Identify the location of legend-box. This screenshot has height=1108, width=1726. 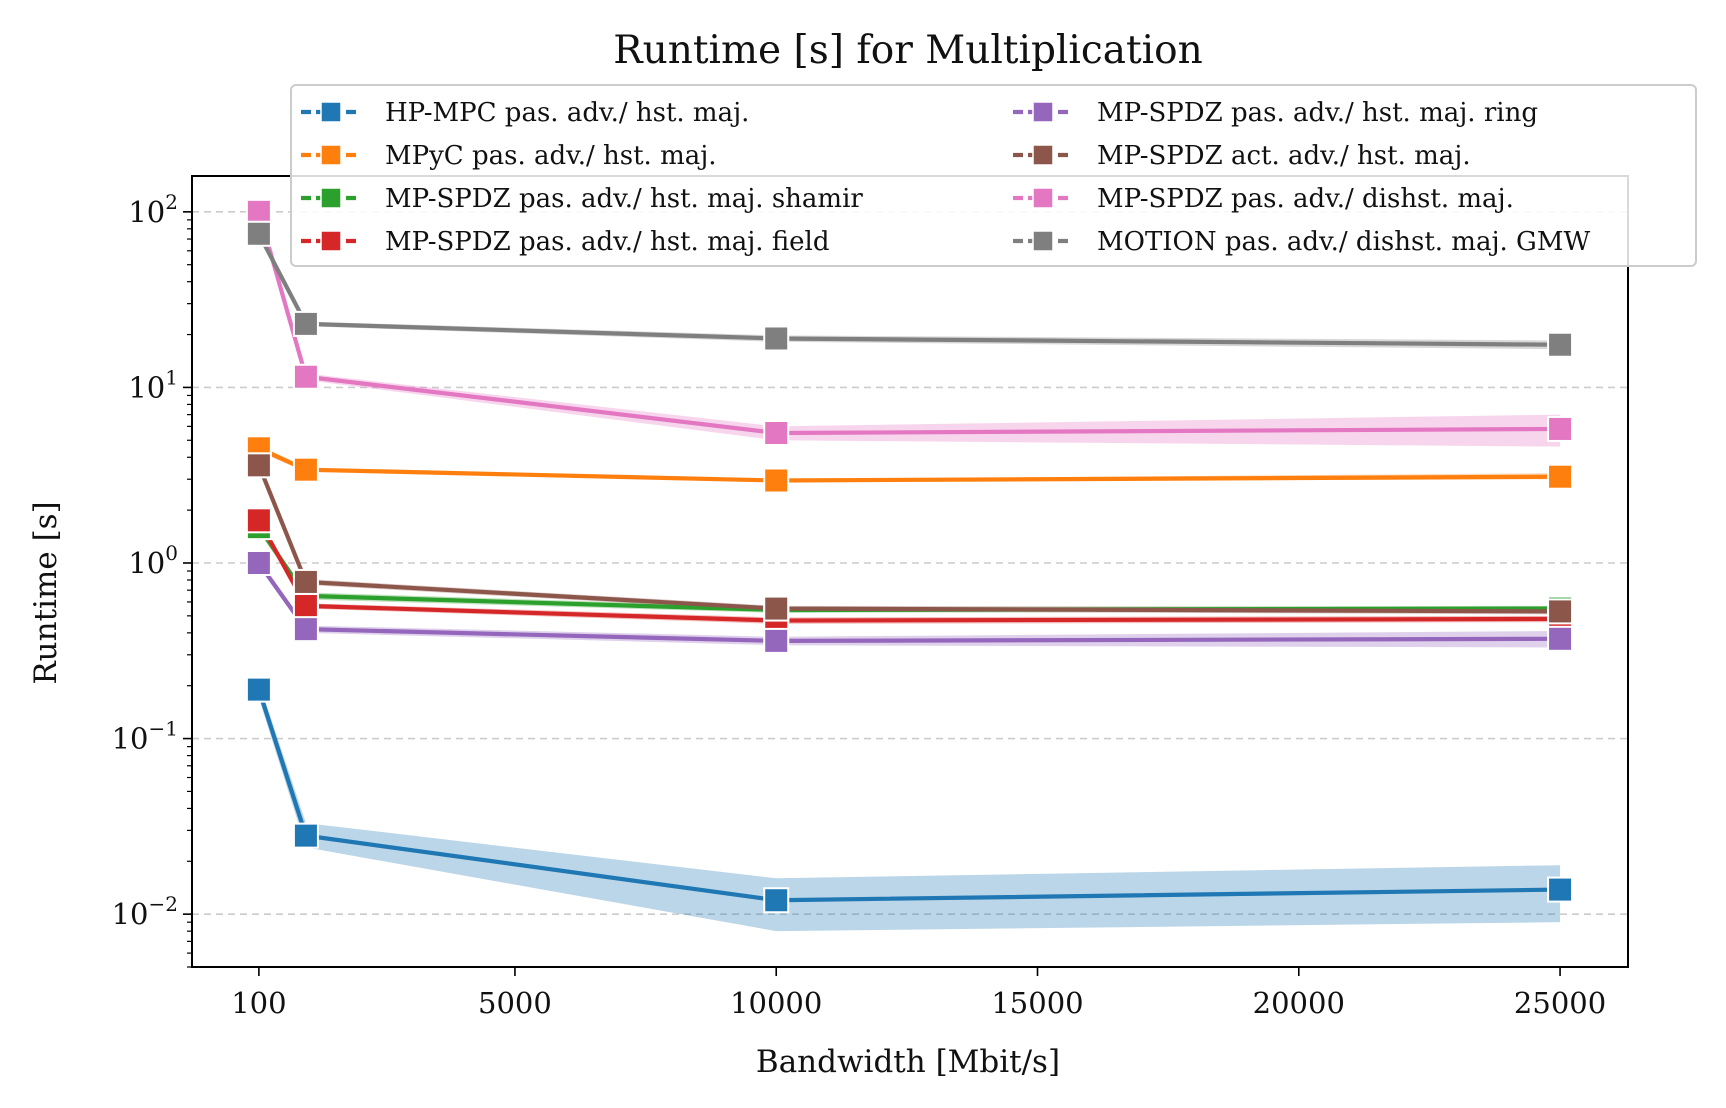
(993, 175).